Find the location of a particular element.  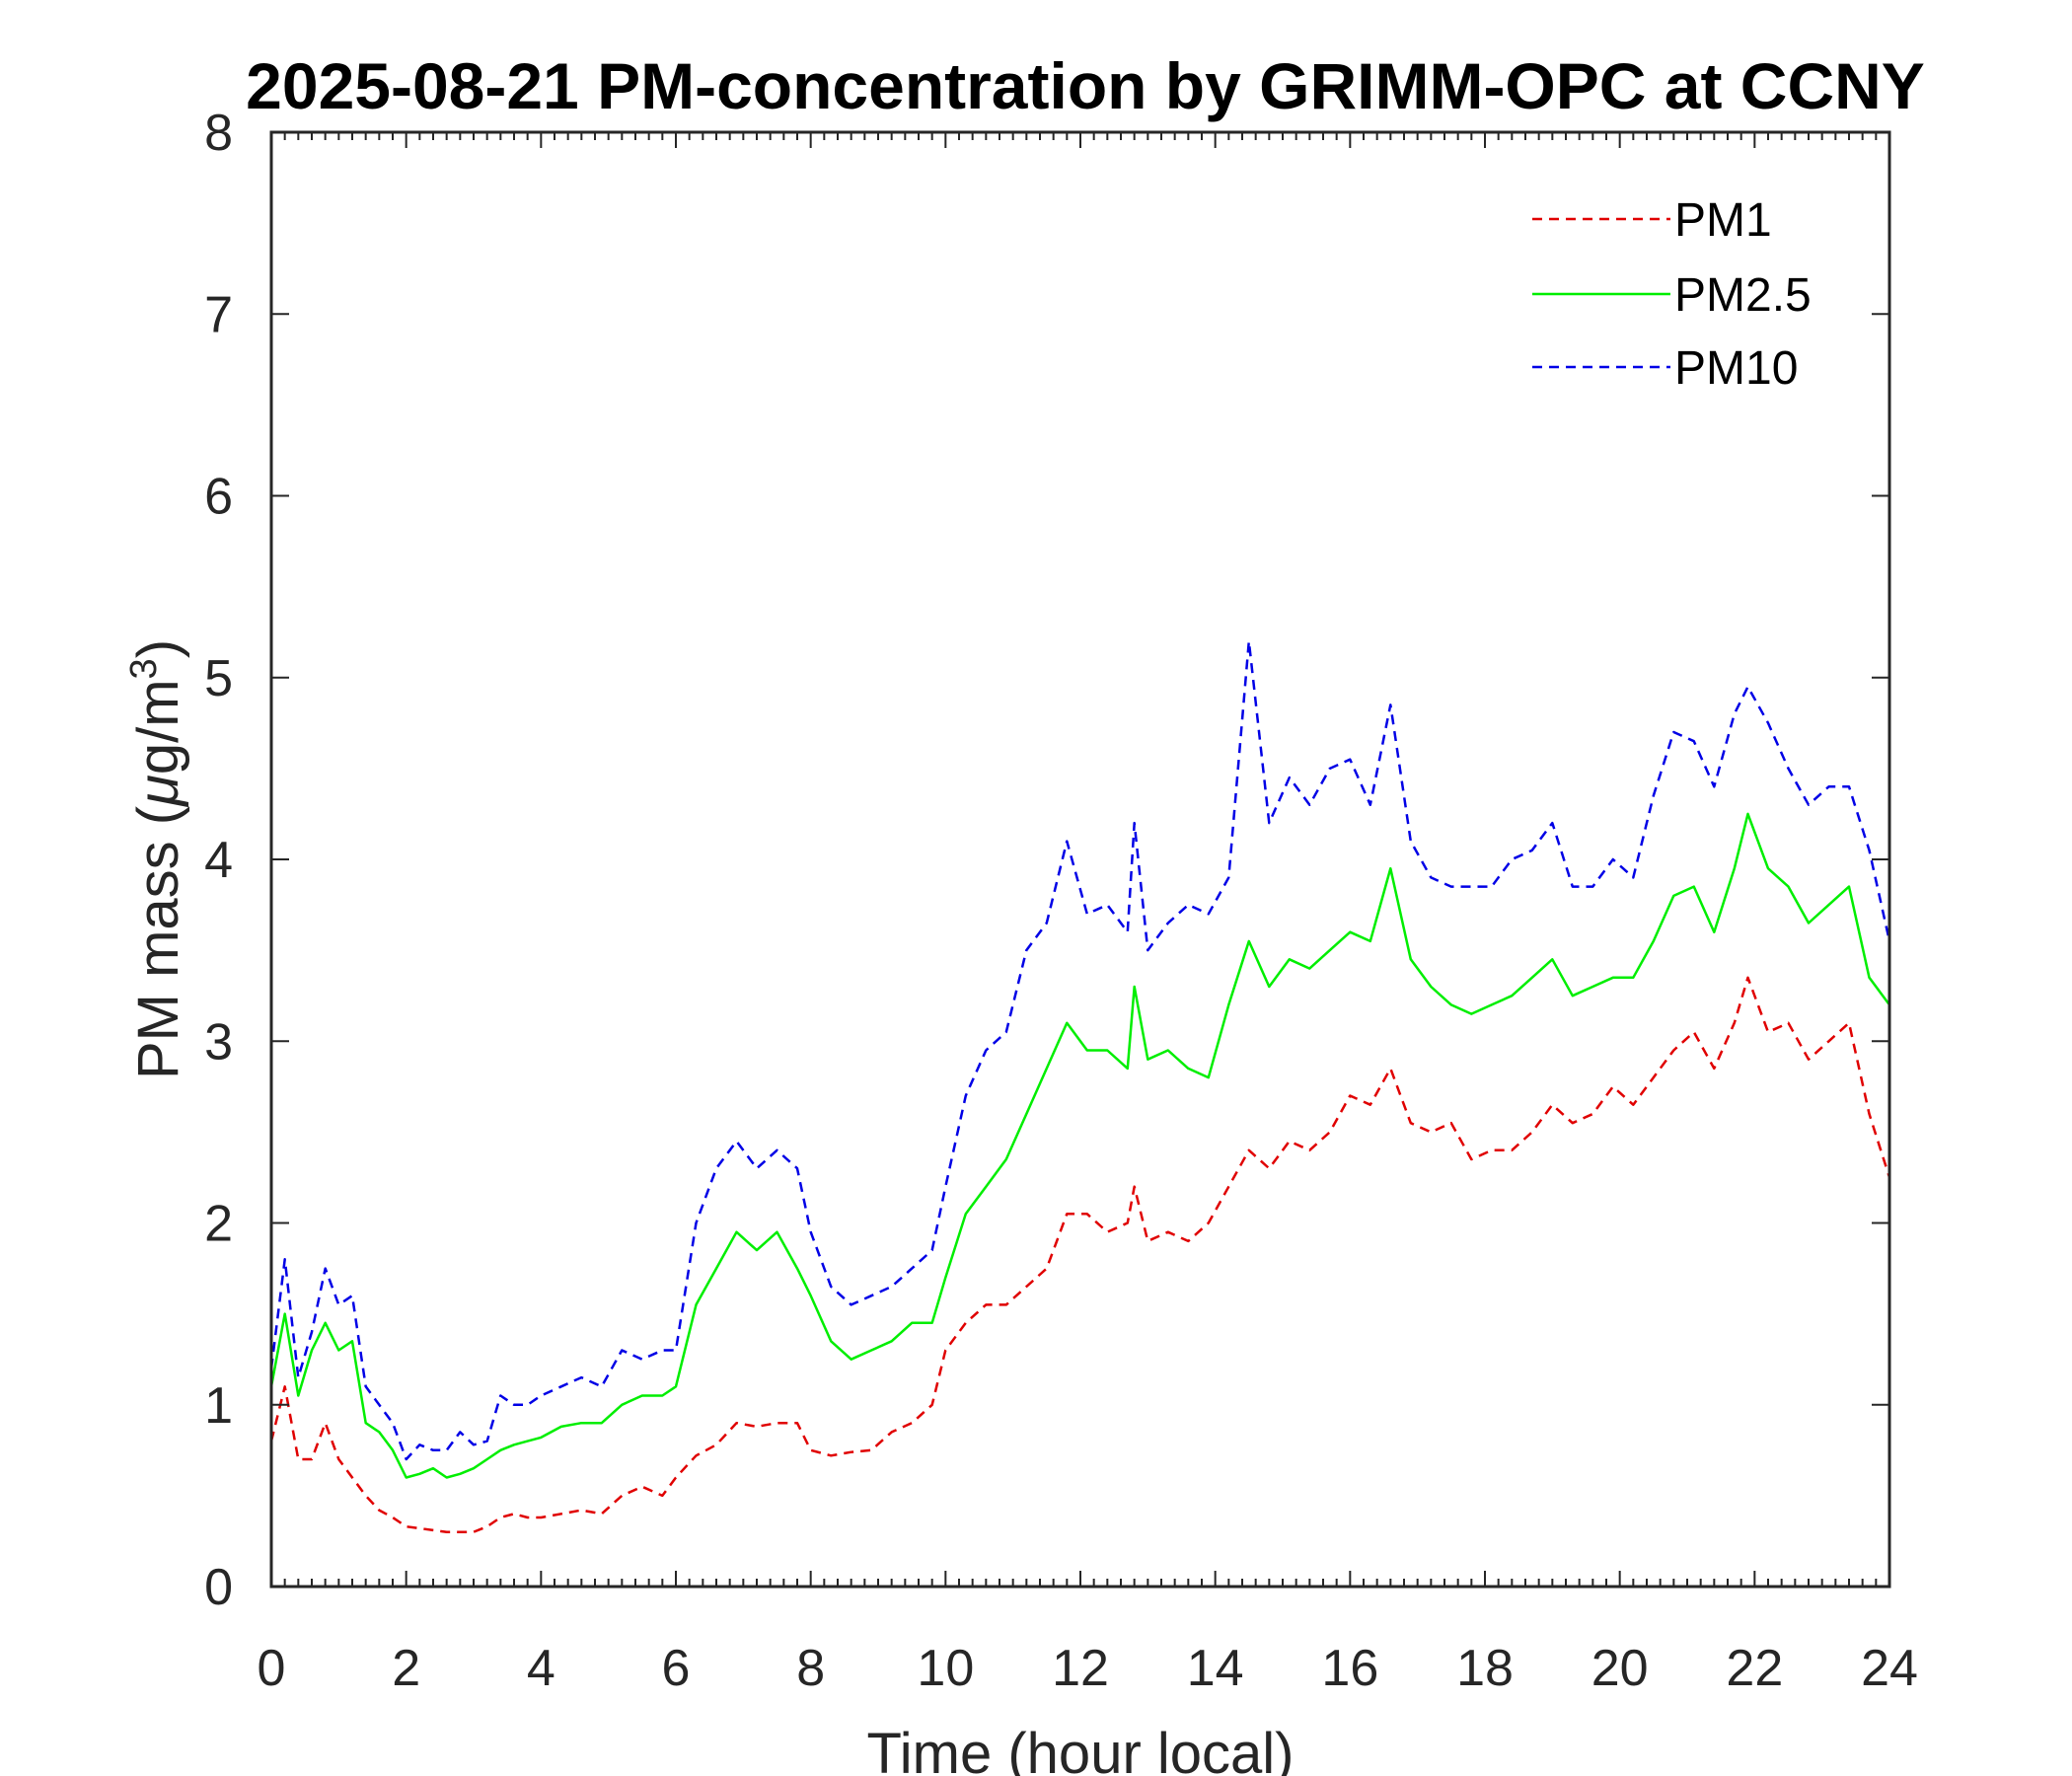

x-axis-title: Time (hour local) is located at coordinates (1081, 1749).